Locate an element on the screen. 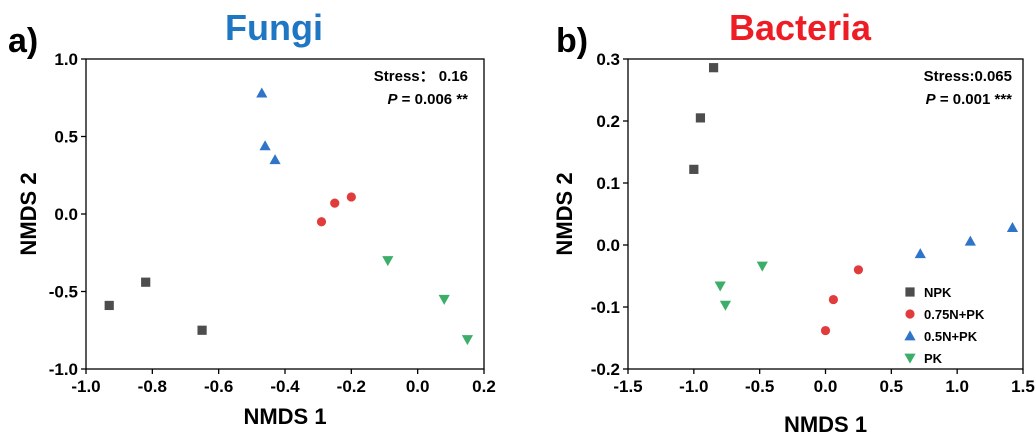  p-value: = 0.006 ** is located at coordinates (433, 99).